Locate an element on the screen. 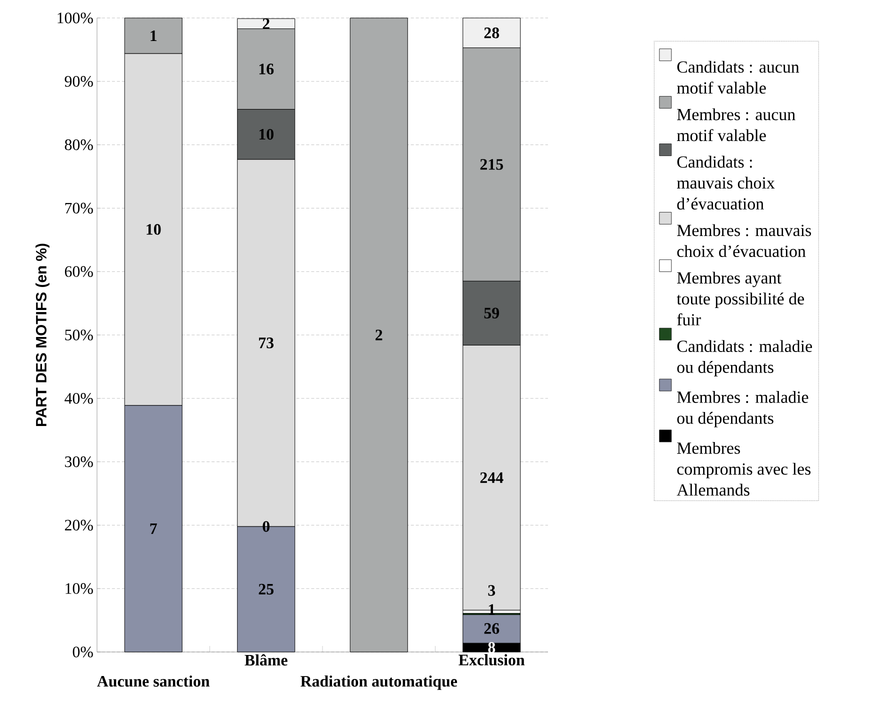  annotation: 7 is located at coordinates (153, 528).